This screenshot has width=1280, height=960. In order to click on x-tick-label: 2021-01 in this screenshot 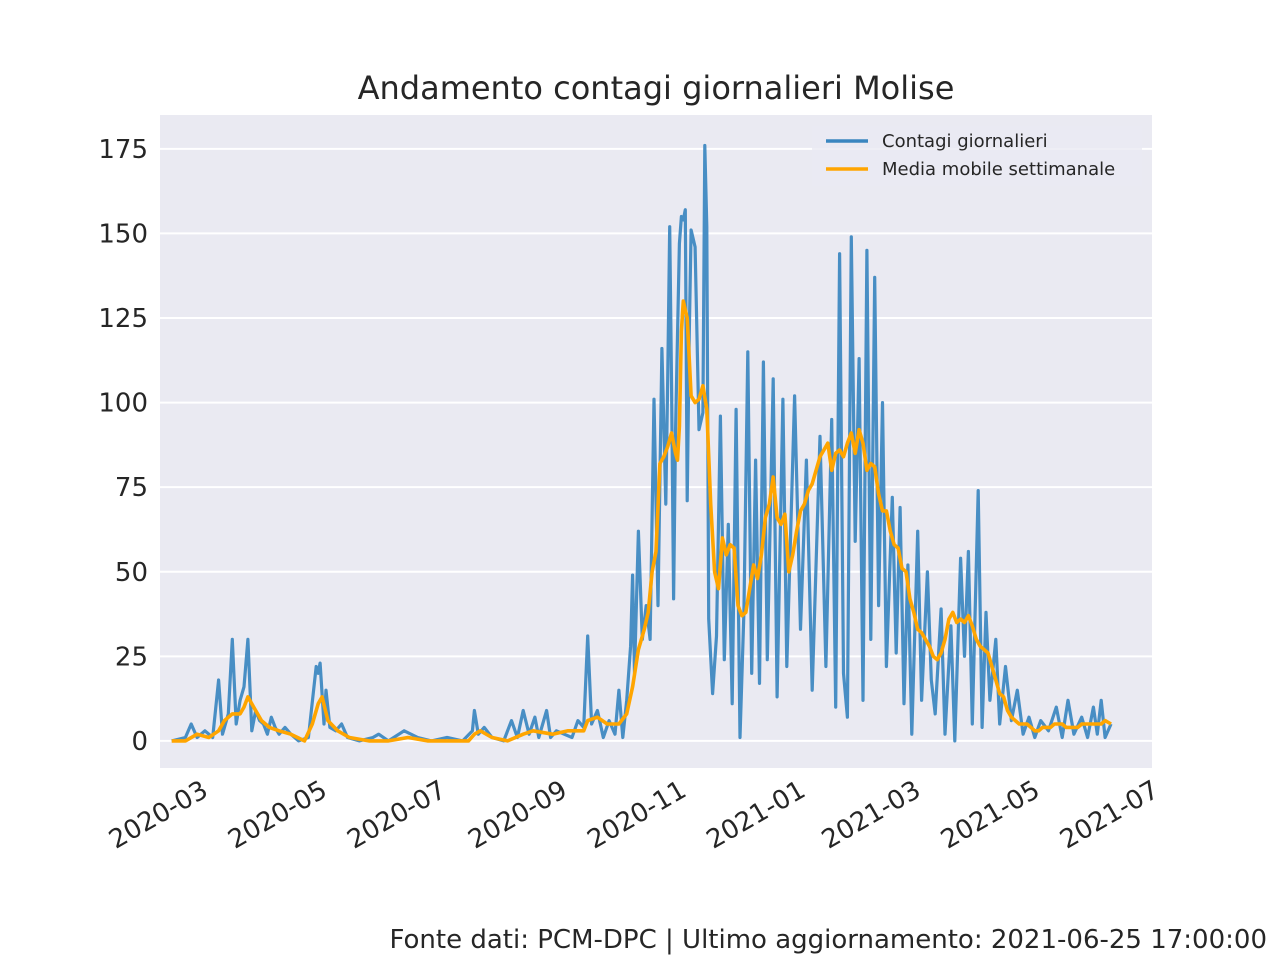, I will do `click(756, 815)`.